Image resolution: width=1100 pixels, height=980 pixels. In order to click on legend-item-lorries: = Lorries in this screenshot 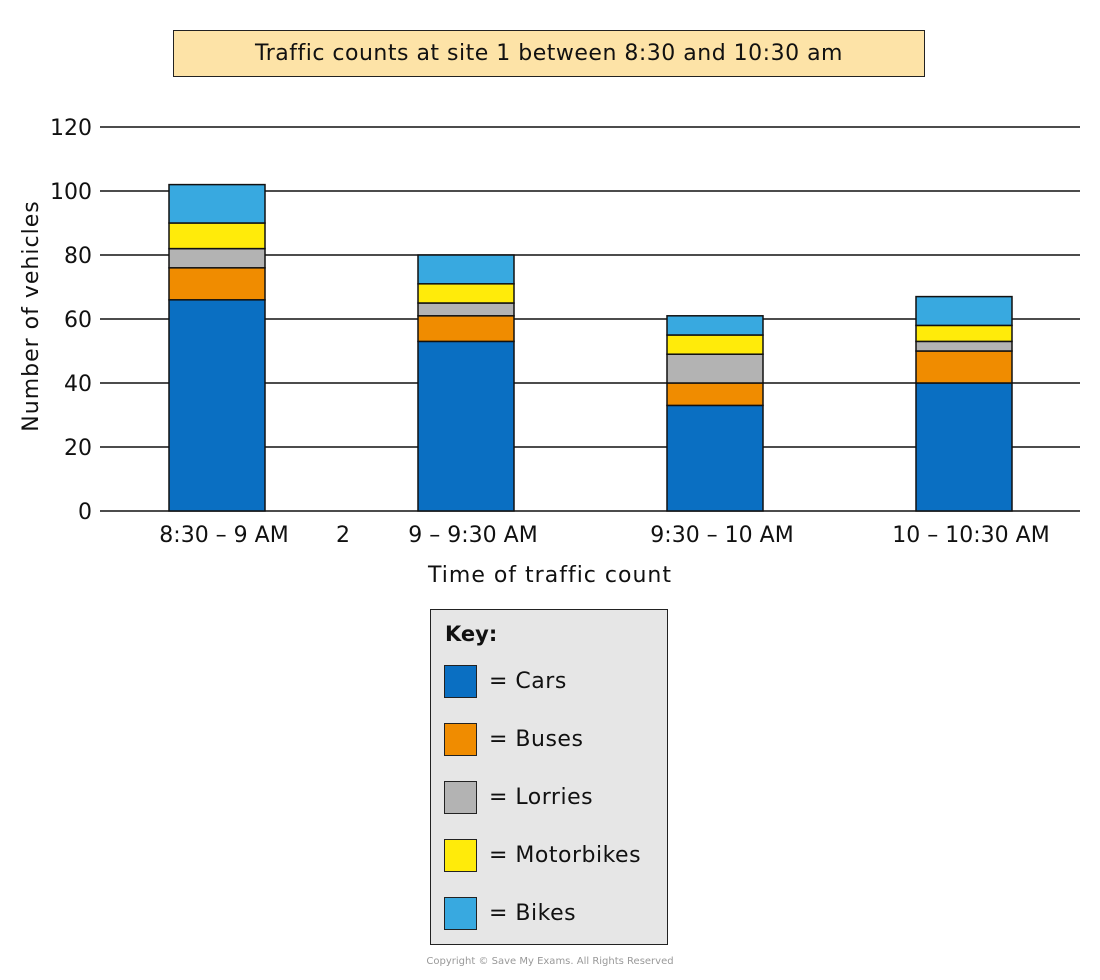, I will do `click(518, 797)`.